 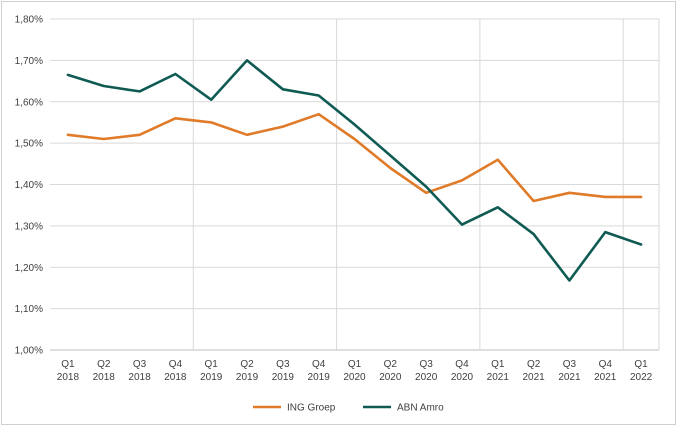 I want to click on y-tick-label: 1,50%, so click(x=29, y=144).